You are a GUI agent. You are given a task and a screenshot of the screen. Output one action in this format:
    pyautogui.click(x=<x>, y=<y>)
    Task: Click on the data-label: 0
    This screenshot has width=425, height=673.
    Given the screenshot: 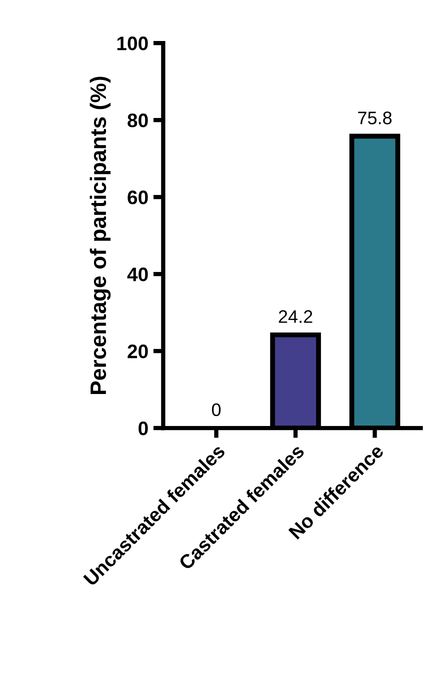 What is the action you would take?
    pyautogui.click(x=216, y=409)
    